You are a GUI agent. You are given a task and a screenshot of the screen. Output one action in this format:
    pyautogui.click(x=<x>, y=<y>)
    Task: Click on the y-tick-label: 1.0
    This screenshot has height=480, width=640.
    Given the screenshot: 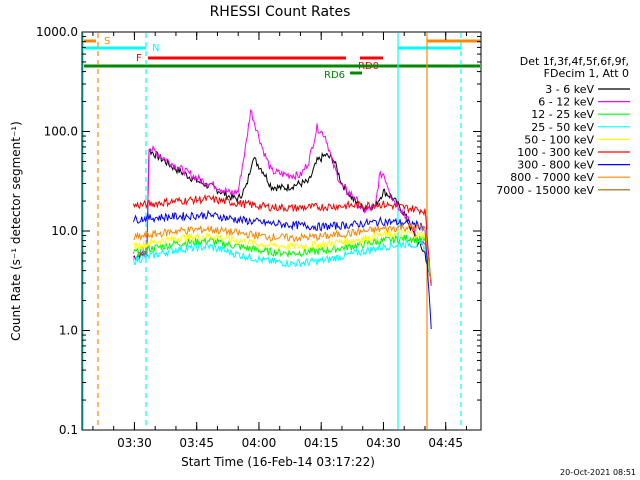 What is the action you would take?
    pyautogui.click(x=68, y=331)
    